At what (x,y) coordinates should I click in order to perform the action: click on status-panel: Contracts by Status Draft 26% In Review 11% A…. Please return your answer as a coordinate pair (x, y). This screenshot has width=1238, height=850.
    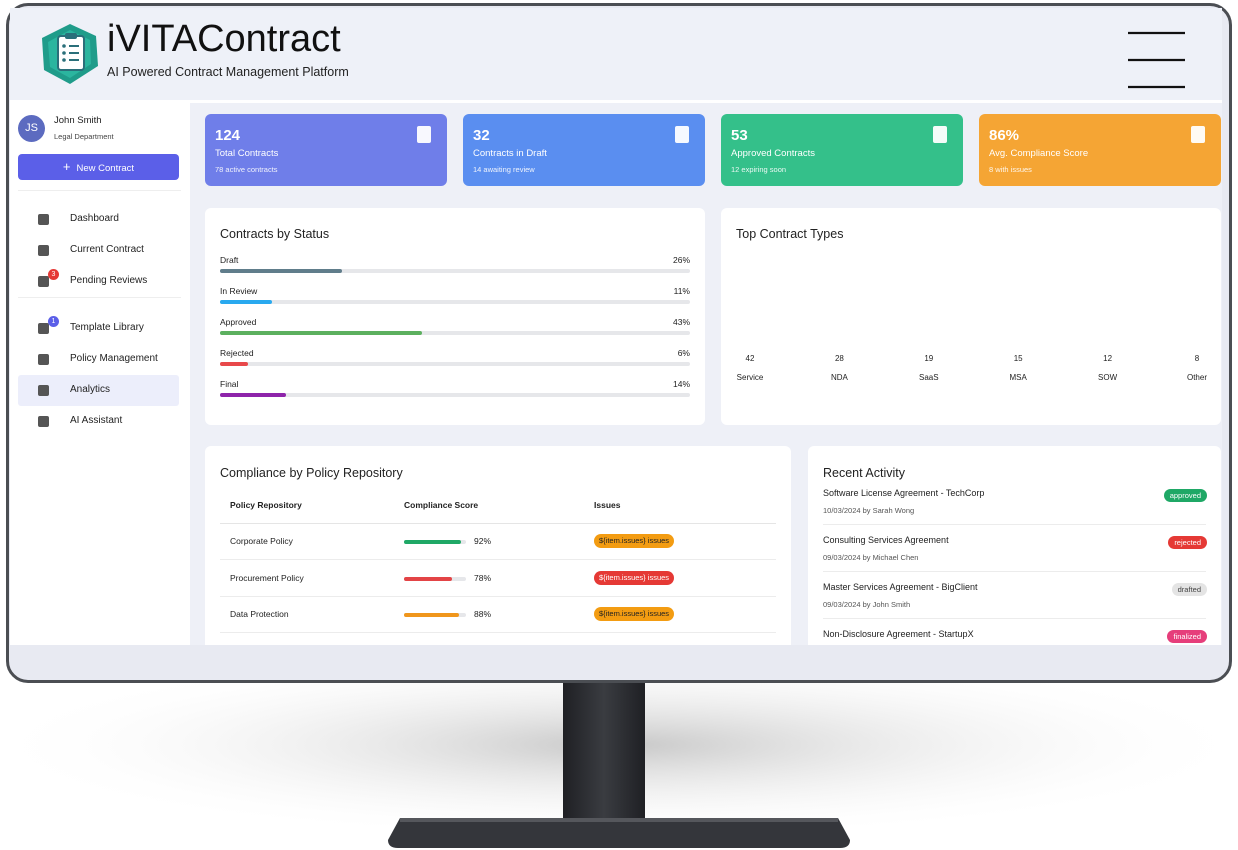
    Looking at the image, I should click on (455, 316).